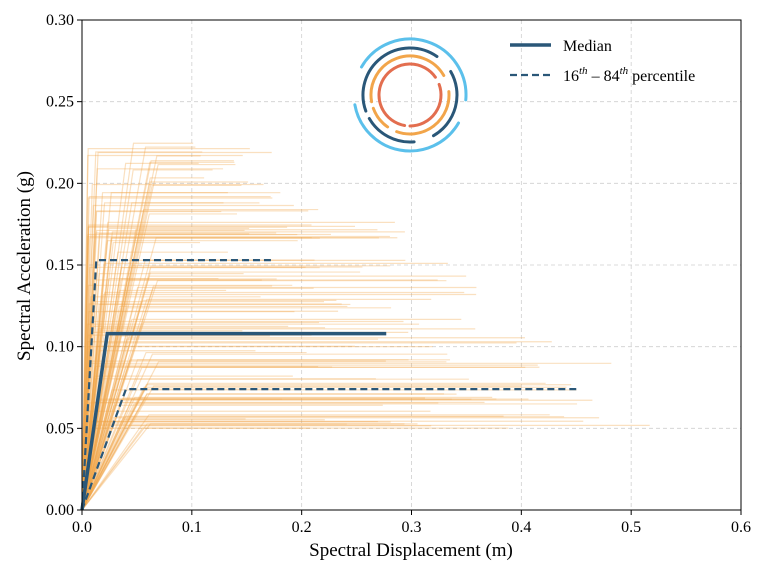 The image size is (768, 576). Describe the element at coordinates (587, 46) in the screenshot. I see `legend-median-label: Median` at that location.